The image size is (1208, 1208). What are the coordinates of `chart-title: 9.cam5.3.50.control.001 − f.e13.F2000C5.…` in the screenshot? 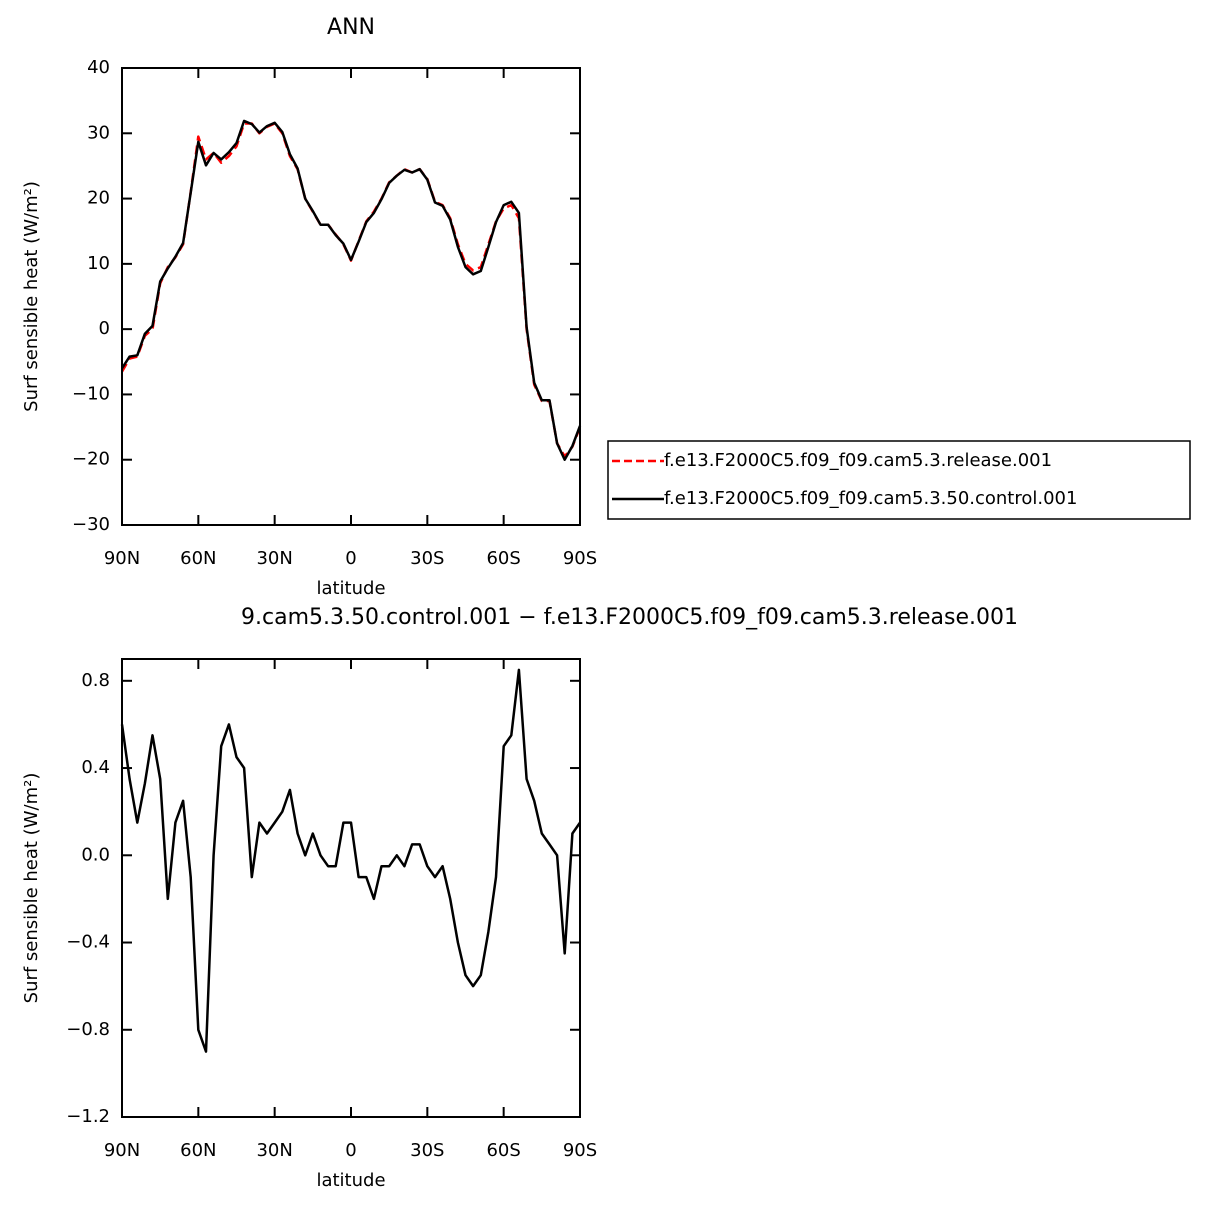 It's located at (629, 617).